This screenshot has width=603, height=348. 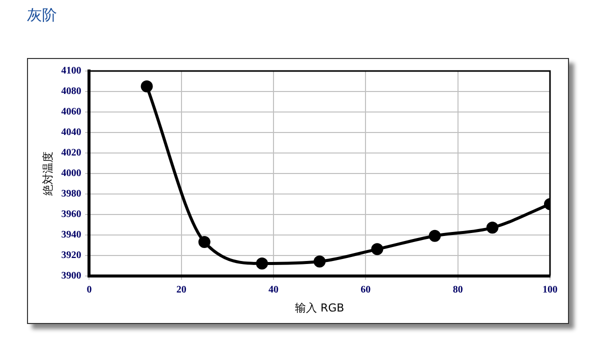 What do you see at coordinates (71, 153) in the screenshot?
I see `y-tick-label: 4020` at bounding box center [71, 153].